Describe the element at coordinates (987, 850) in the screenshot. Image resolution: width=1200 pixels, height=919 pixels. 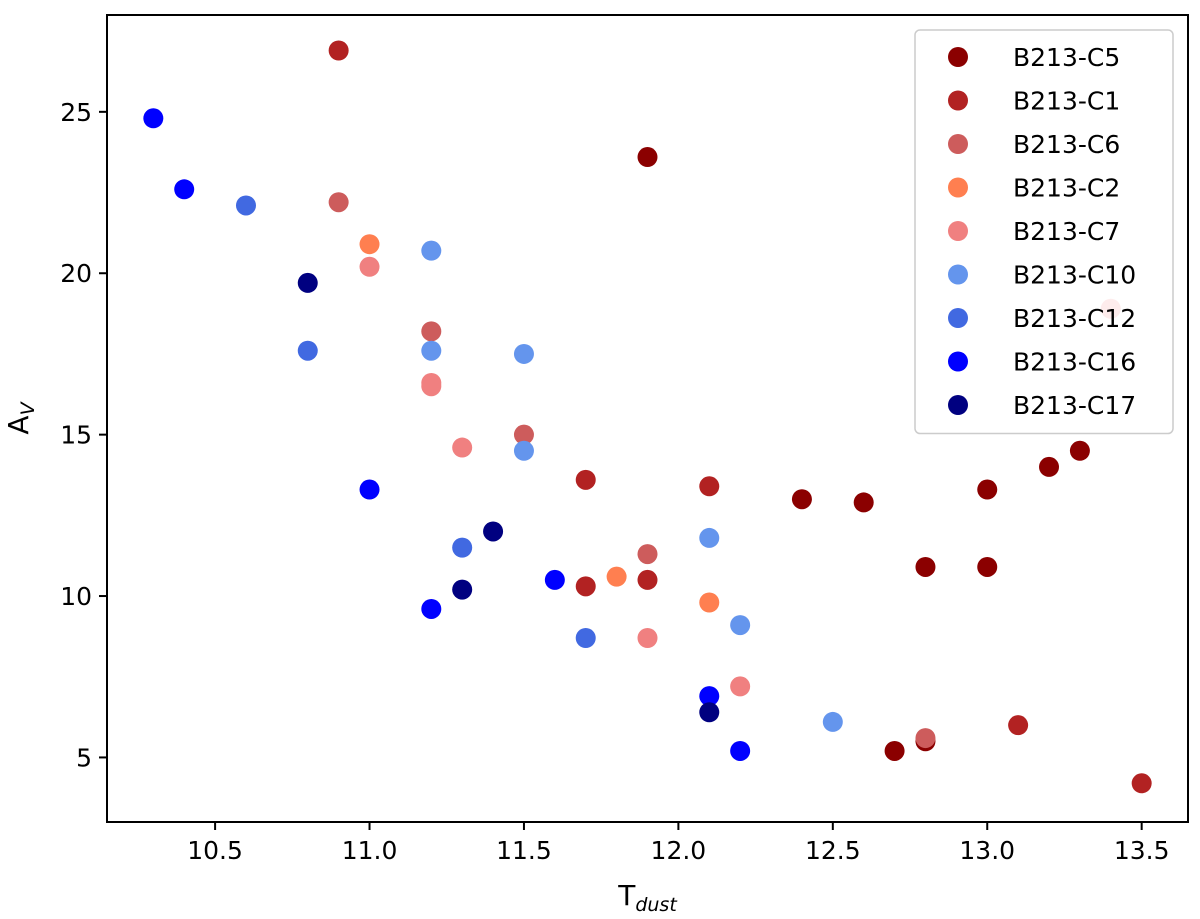
I see `x-tick-label: 13.0` at that location.